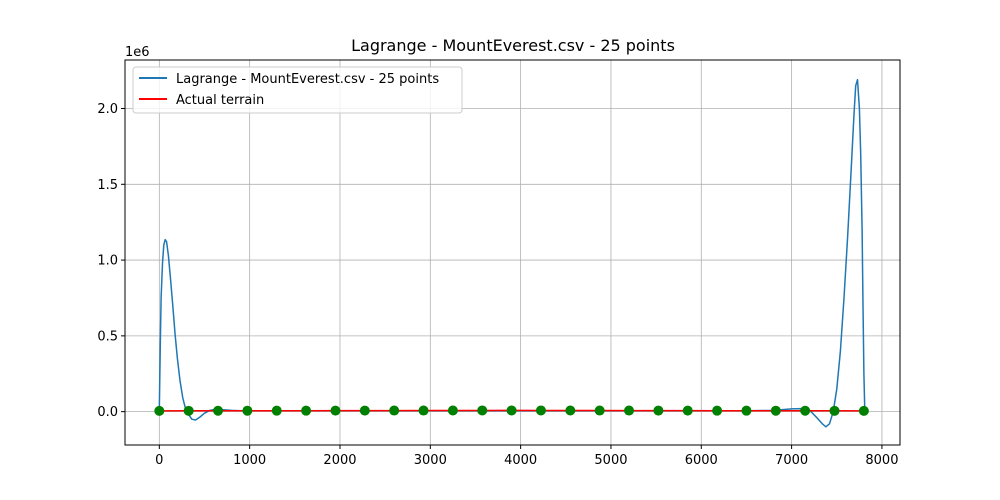  Describe the element at coordinates (107, 185) in the screenshot. I see `y-tick-label-3: 1.5` at that location.